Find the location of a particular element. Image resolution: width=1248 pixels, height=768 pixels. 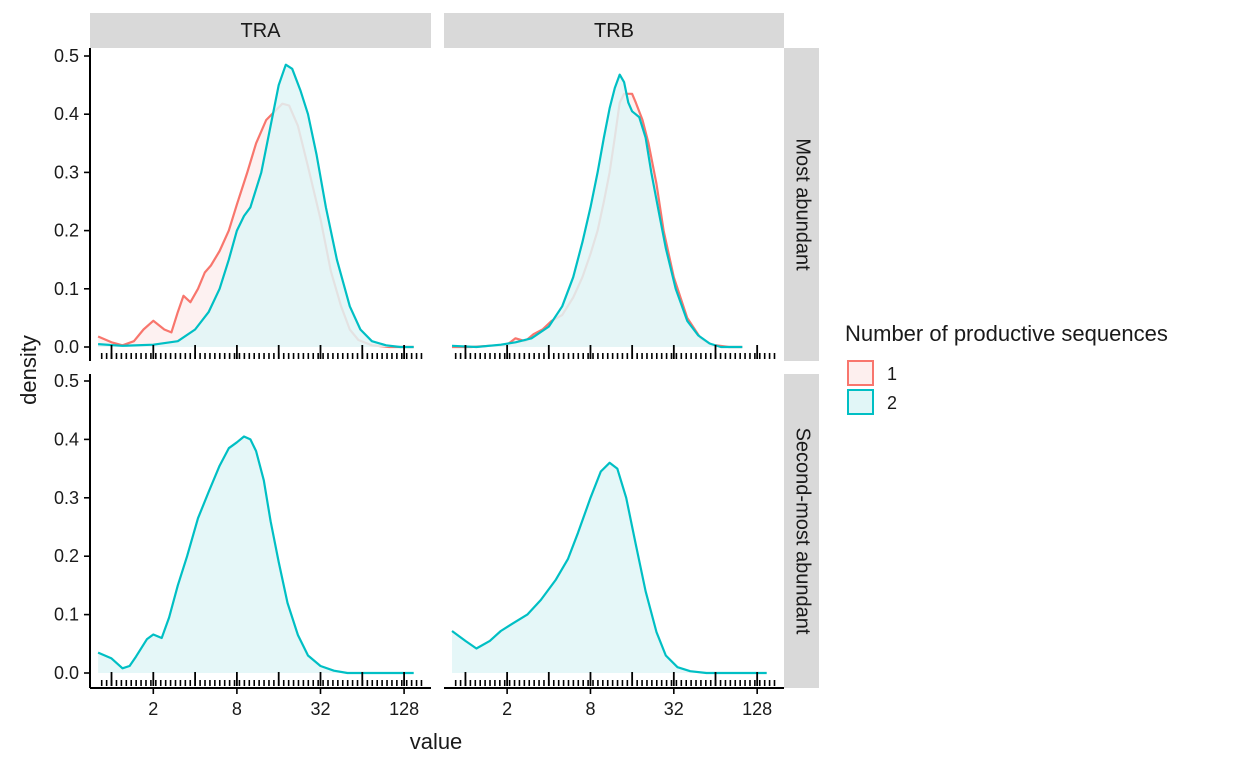

y-axis-title: density is located at coordinates (28, 370).